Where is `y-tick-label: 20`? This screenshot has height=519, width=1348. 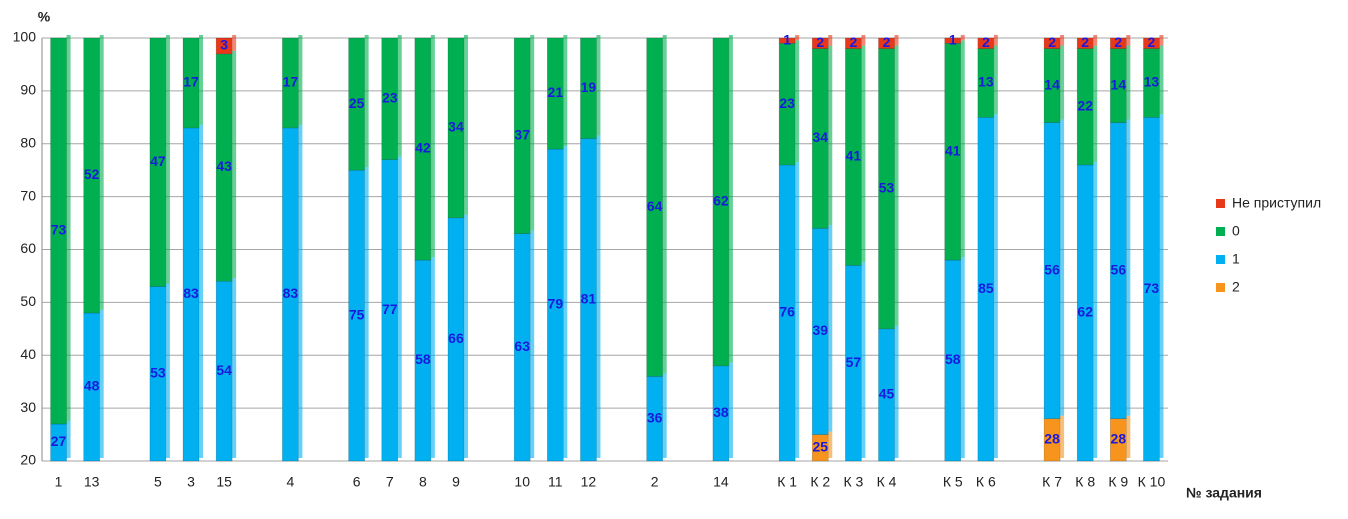
y-tick-label: 20 is located at coordinates (28, 460).